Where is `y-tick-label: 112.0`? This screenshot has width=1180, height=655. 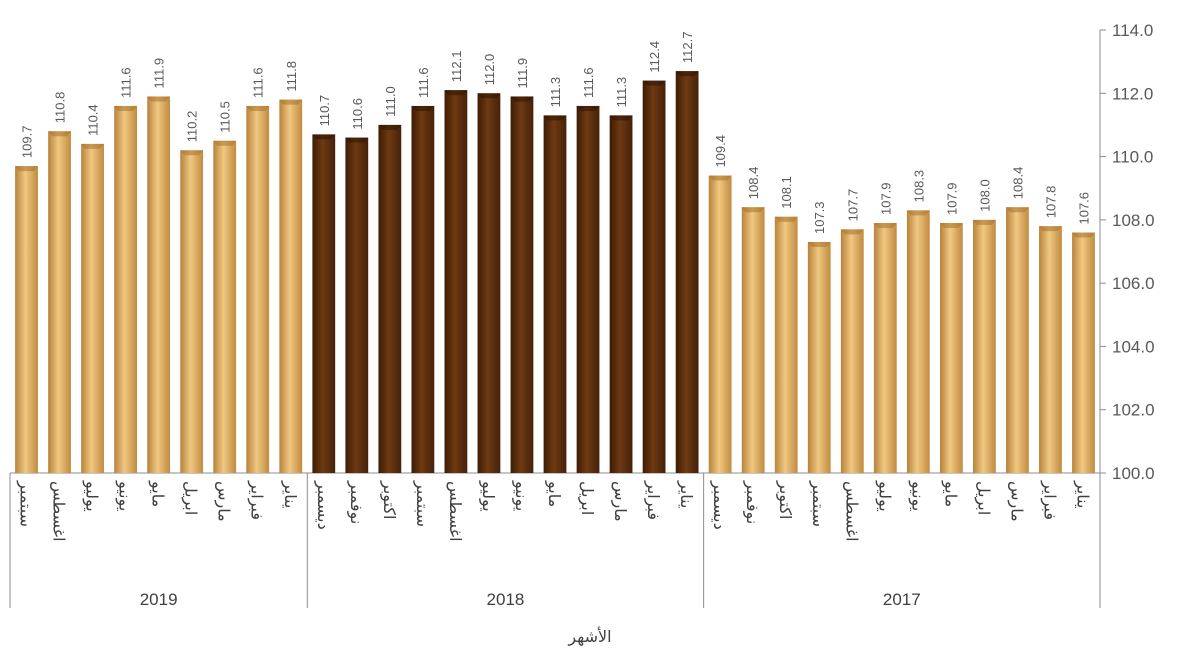
y-tick-label: 112.0 is located at coordinates (1132, 93).